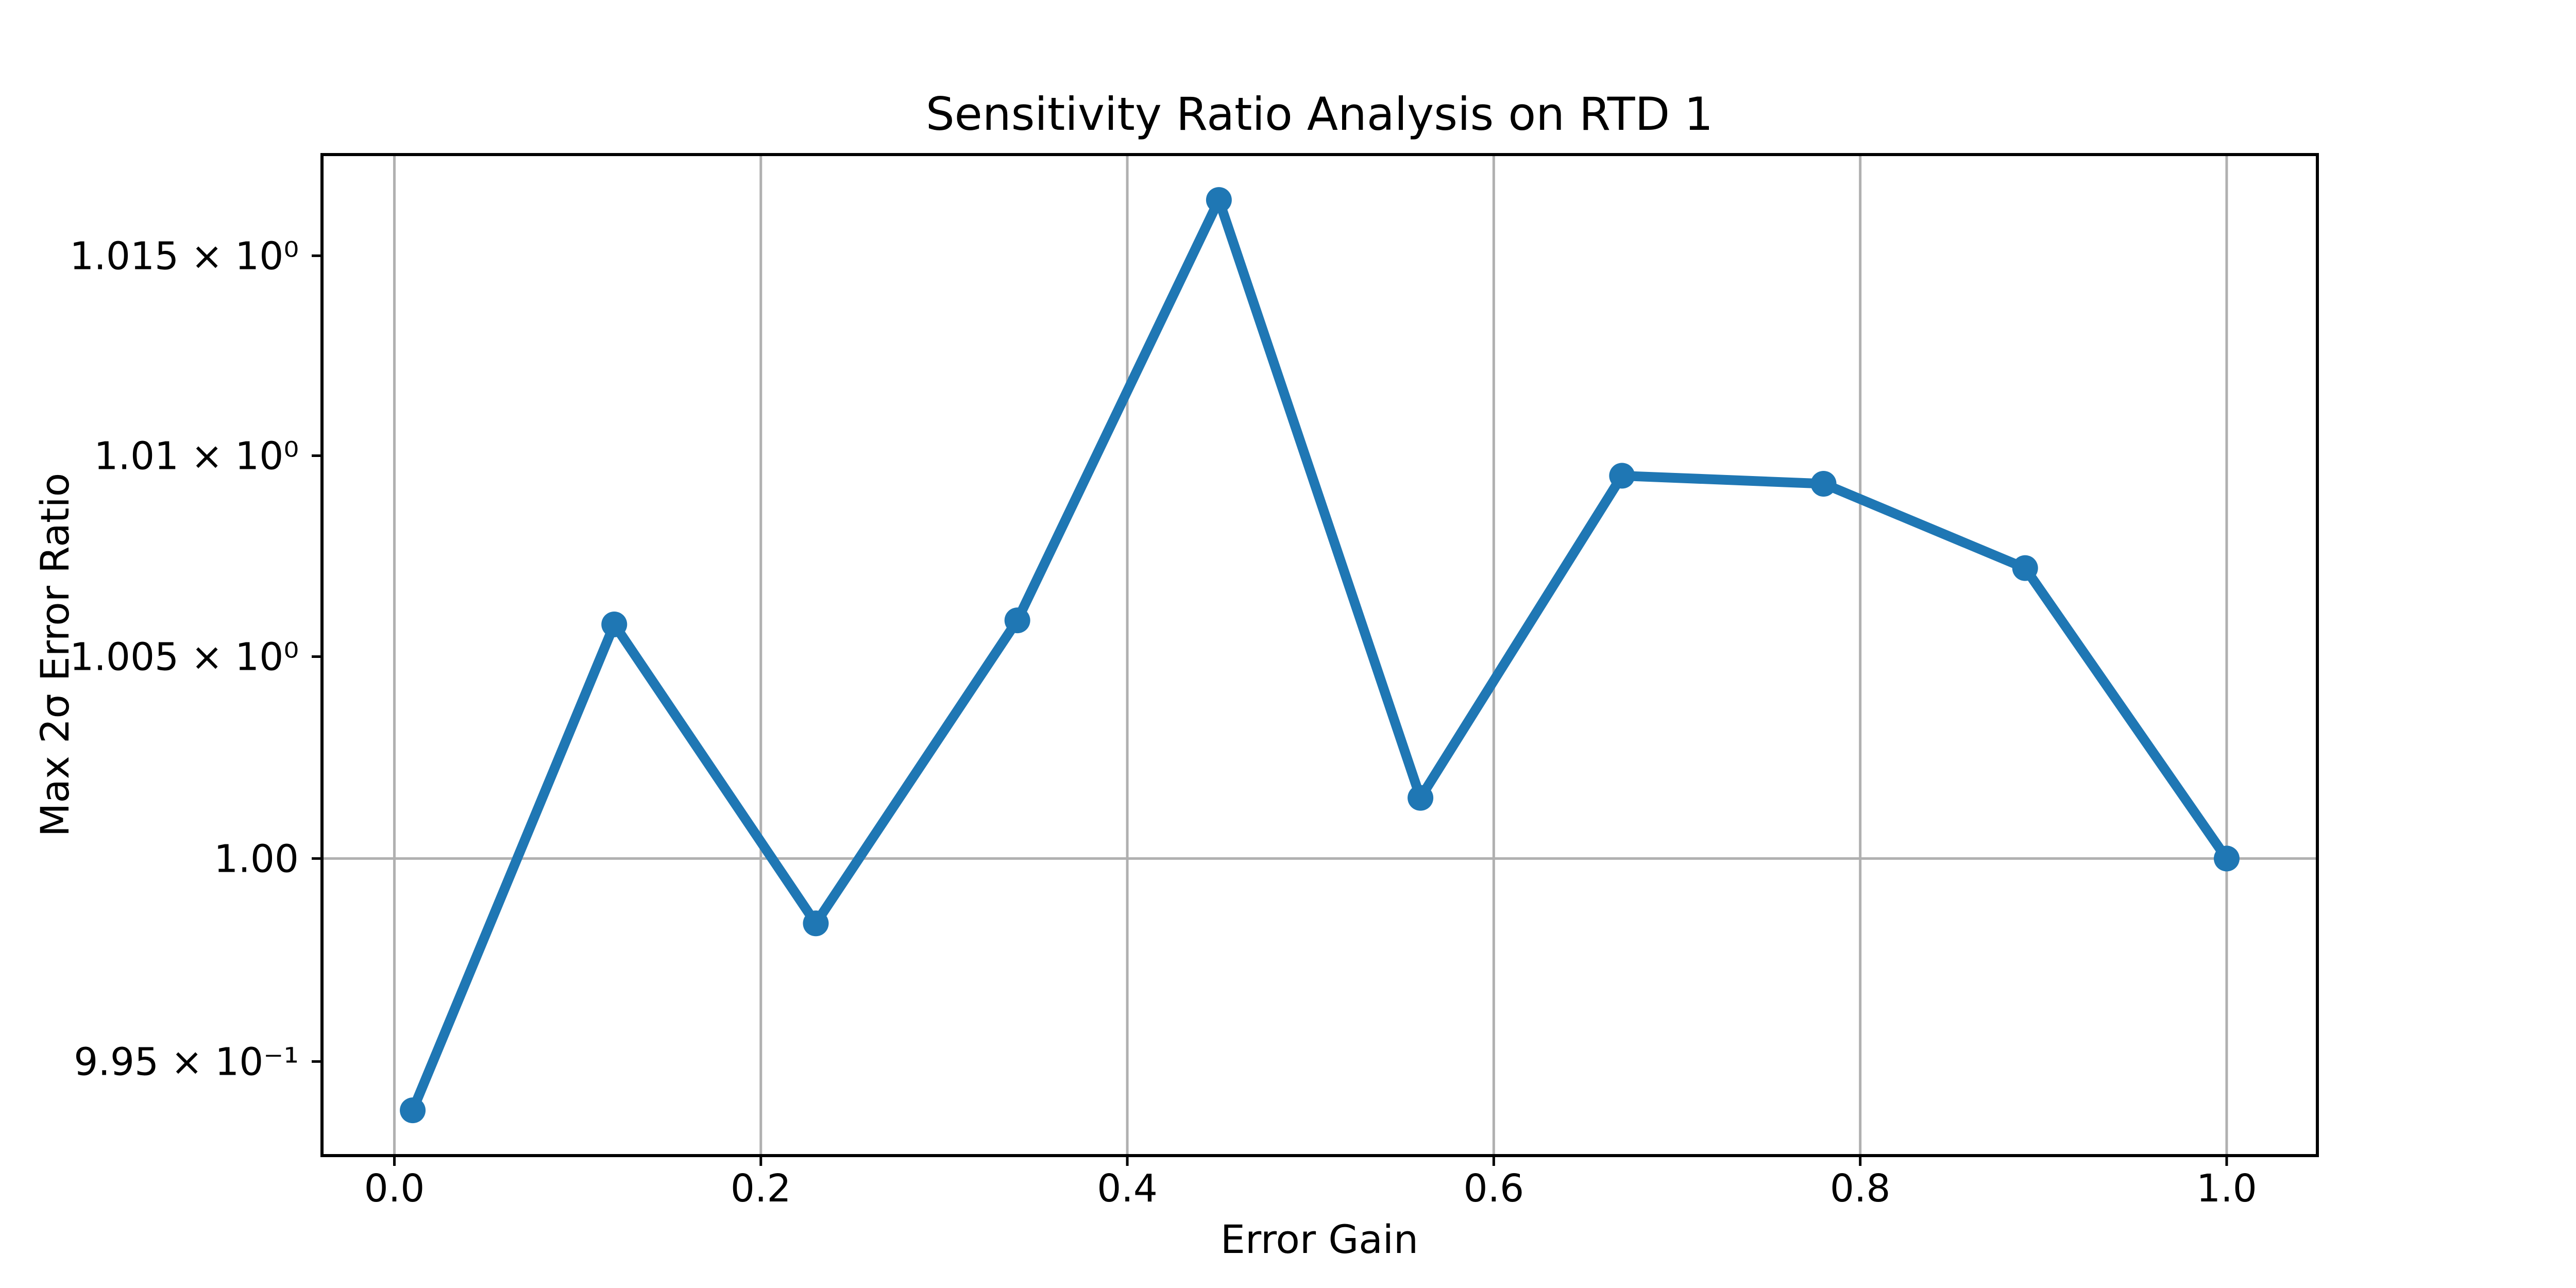 Image resolution: width=2576 pixels, height=1288 pixels. Describe the element at coordinates (1860, 1188) in the screenshot. I see `x-tick-label: 0.8` at that location.